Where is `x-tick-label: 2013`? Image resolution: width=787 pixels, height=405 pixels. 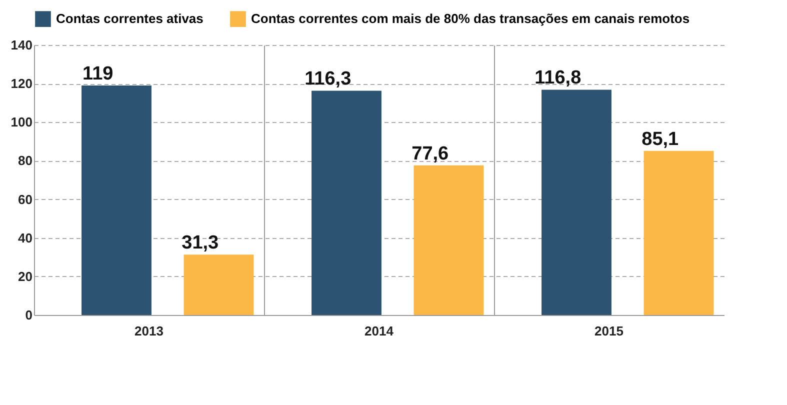
x-tick-label: 2013 is located at coordinates (149, 331).